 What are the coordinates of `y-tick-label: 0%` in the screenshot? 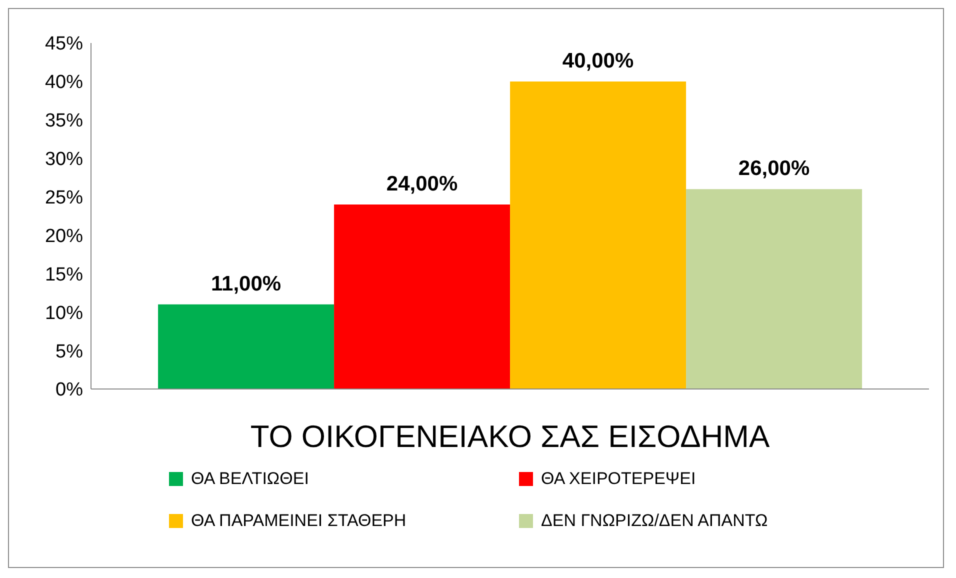 It's located at (70, 390).